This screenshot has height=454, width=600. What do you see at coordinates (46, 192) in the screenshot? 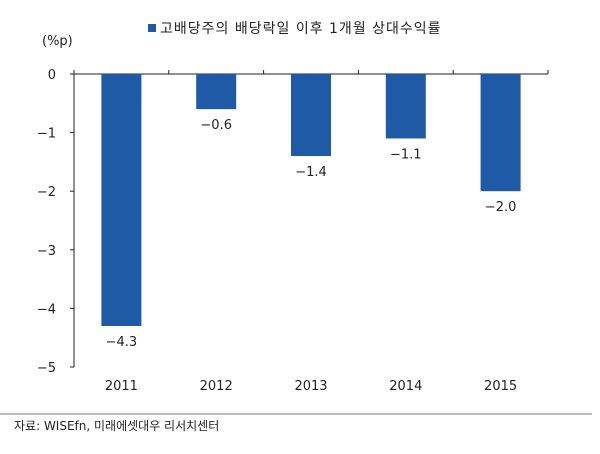
I see `y-tick-label: −2` at bounding box center [46, 192].